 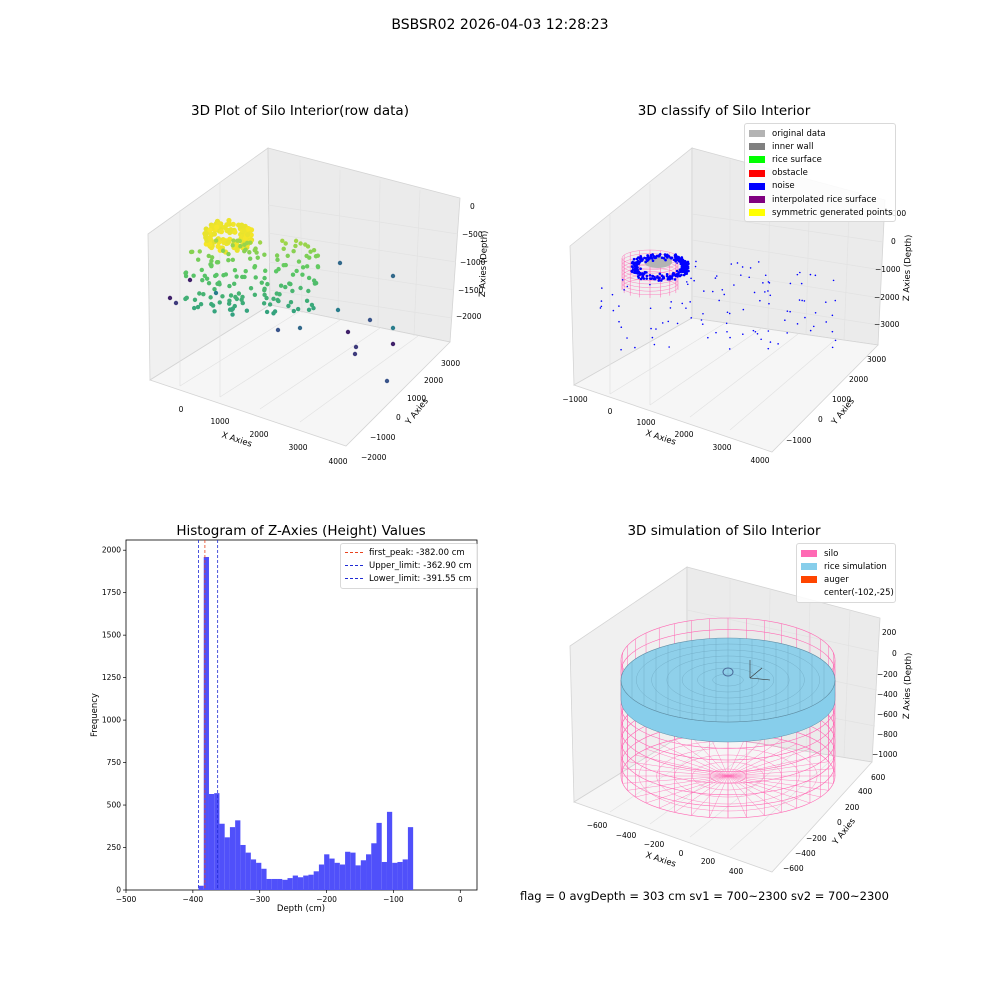 I want to click on sim-x-ticks: −600 −400 −200 0 200 400, so click(x=665, y=848).